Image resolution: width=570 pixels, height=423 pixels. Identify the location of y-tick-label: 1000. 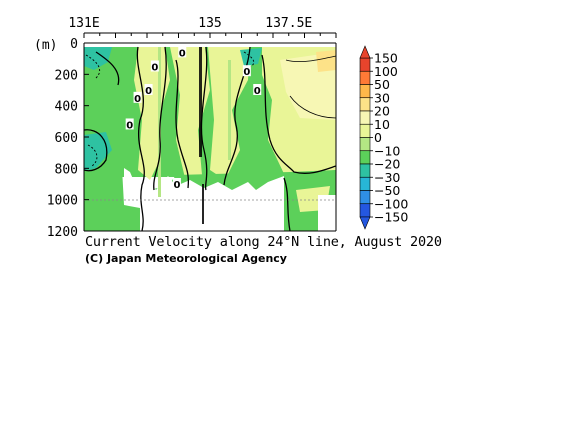
(62, 201).